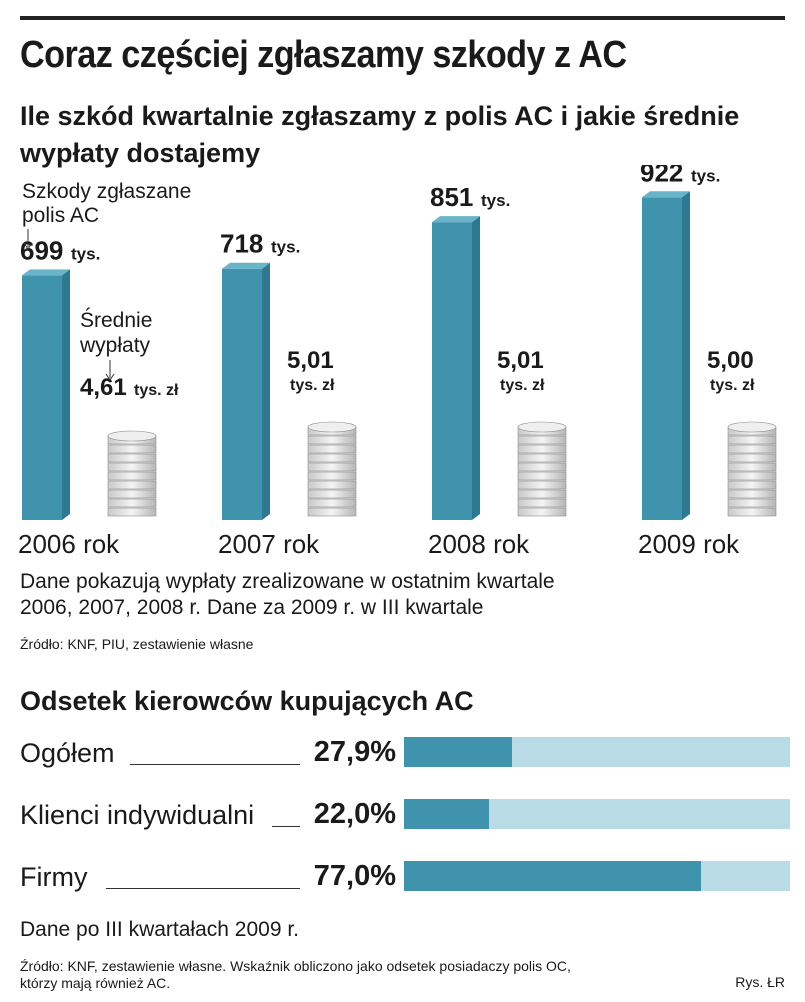 The height and width of the screenshot is (1002, 805). Describe the element at coordinates (354, 814) in the screenshot. I see `share-value-individual: 22,0%` at that location.